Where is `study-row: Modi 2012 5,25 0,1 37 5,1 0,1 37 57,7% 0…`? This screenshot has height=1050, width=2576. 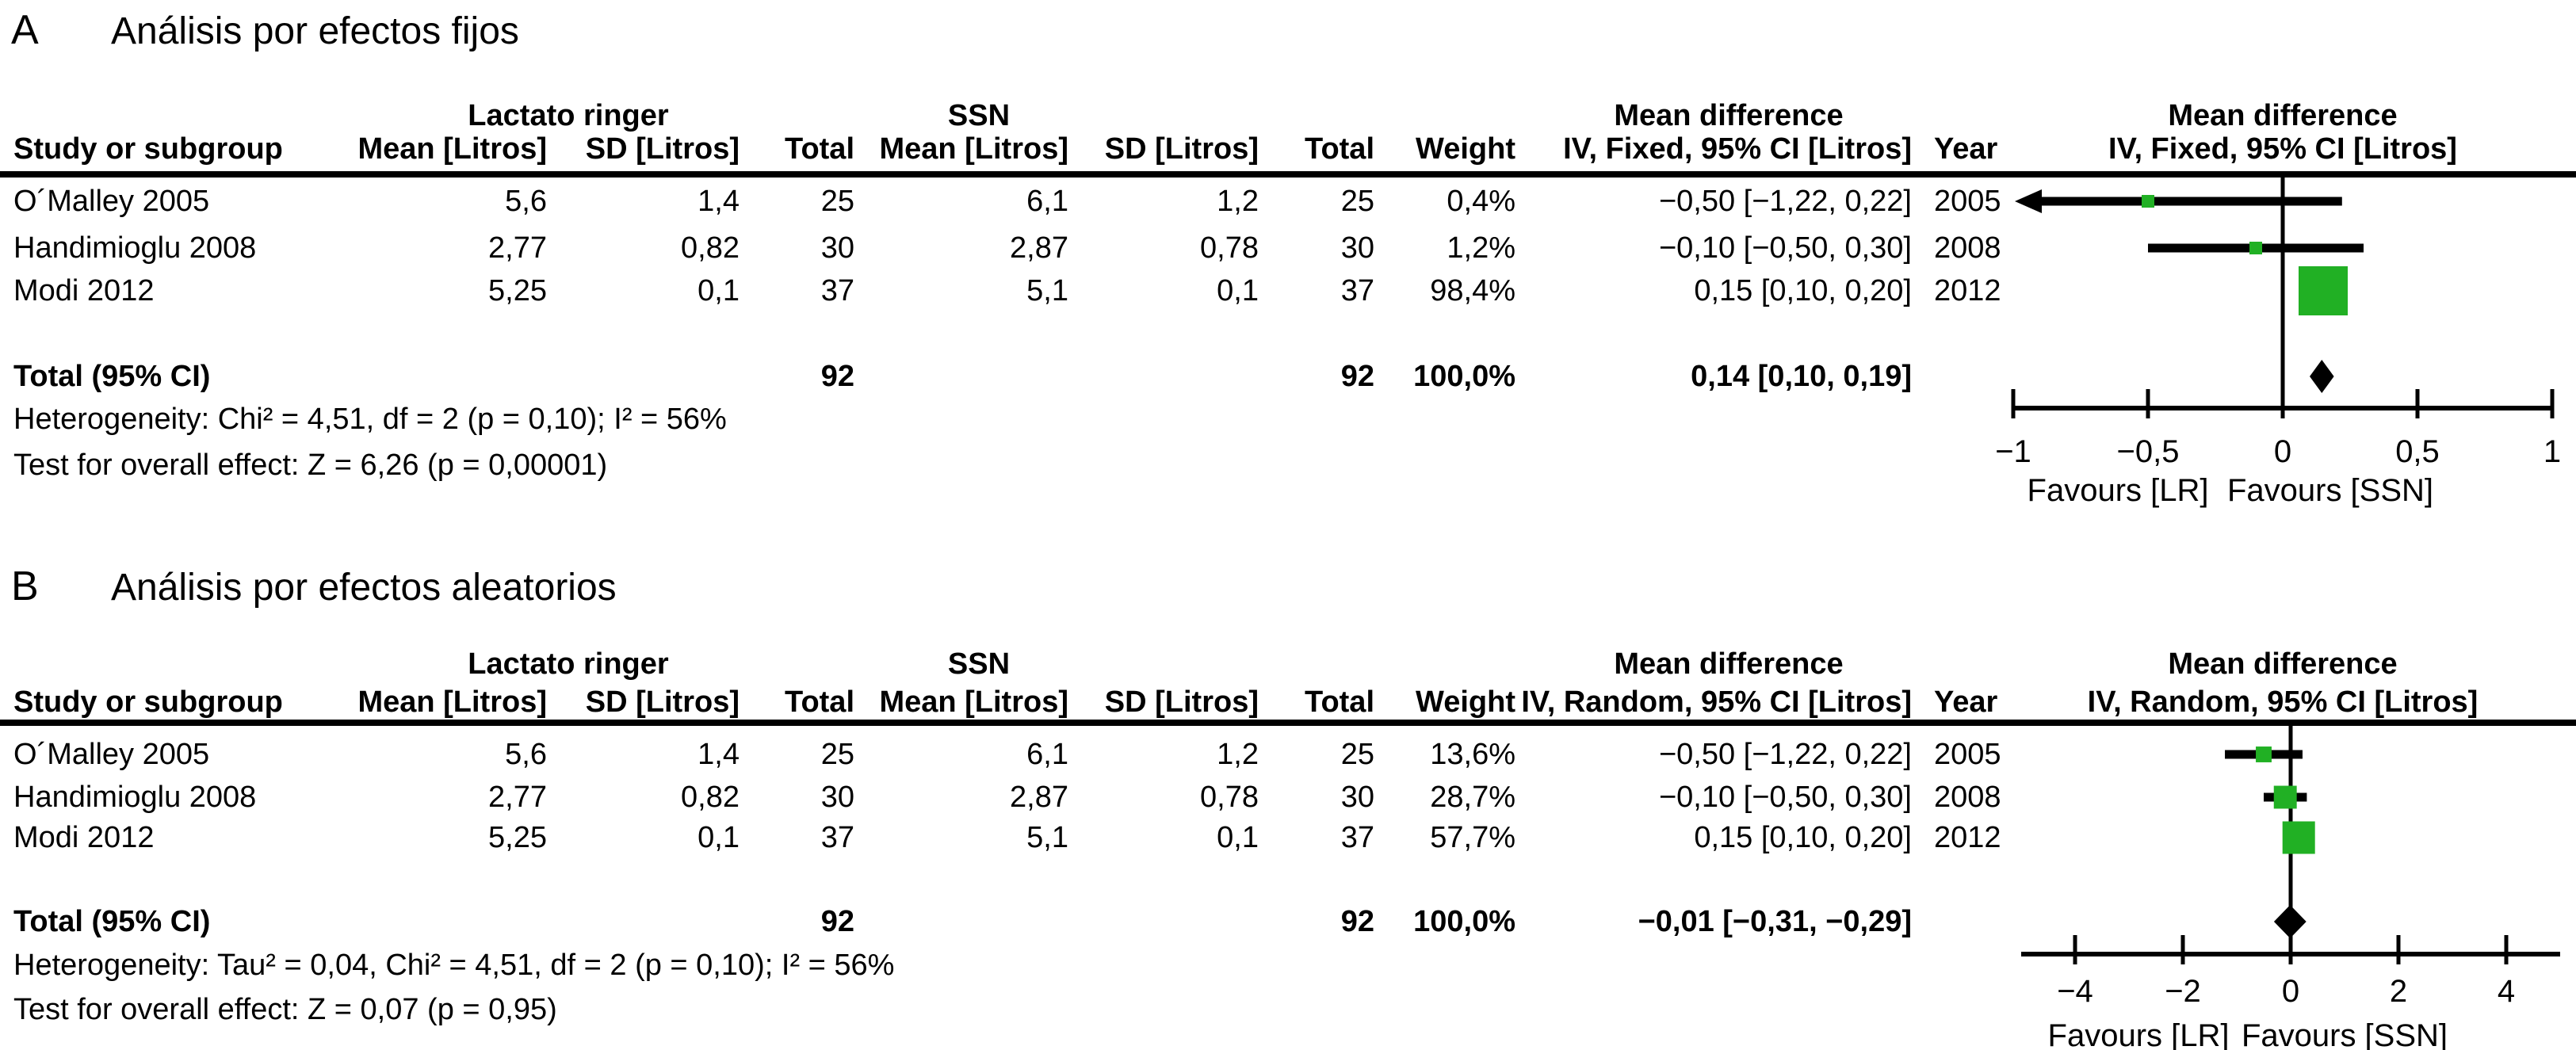 study-row: Modi 2012 5,25 0,1 37 5,1 0,1 37 57,7% 0… is located at coordinates (1010, 837).